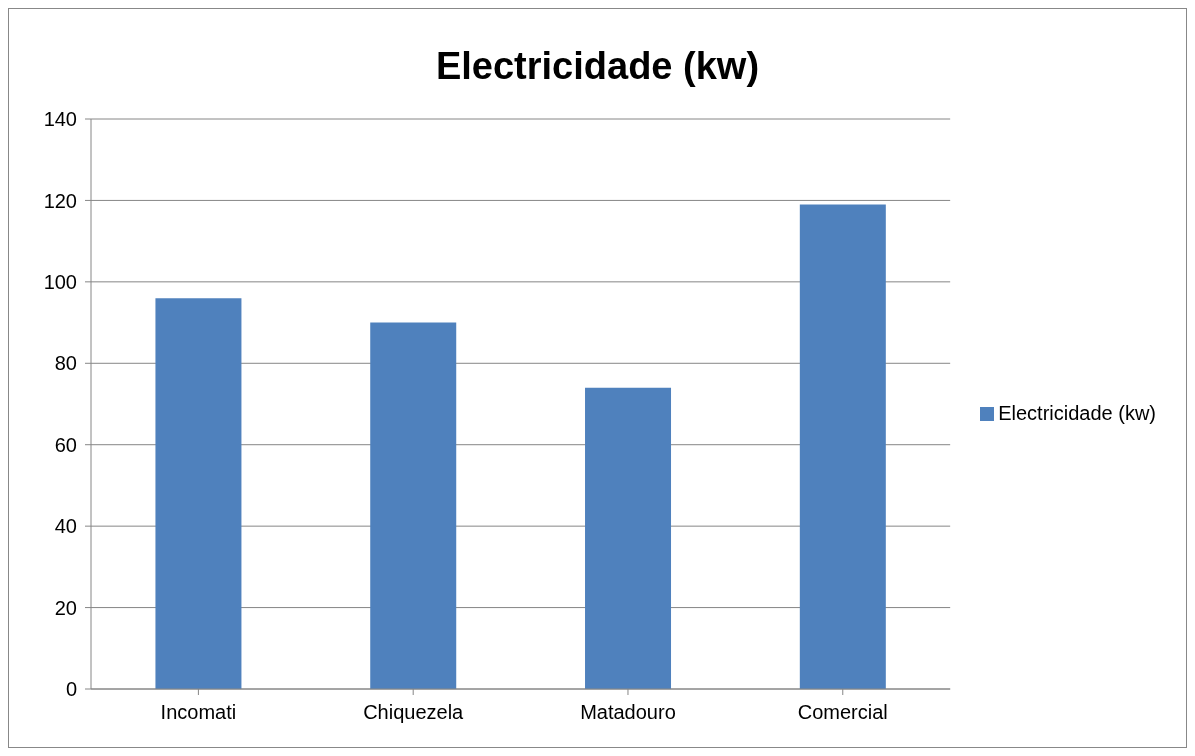 The image size is (1195, 756). Describe the element at coordinates (71, 689) in the screenshot. I see `y-tick-label: 0` at that location.